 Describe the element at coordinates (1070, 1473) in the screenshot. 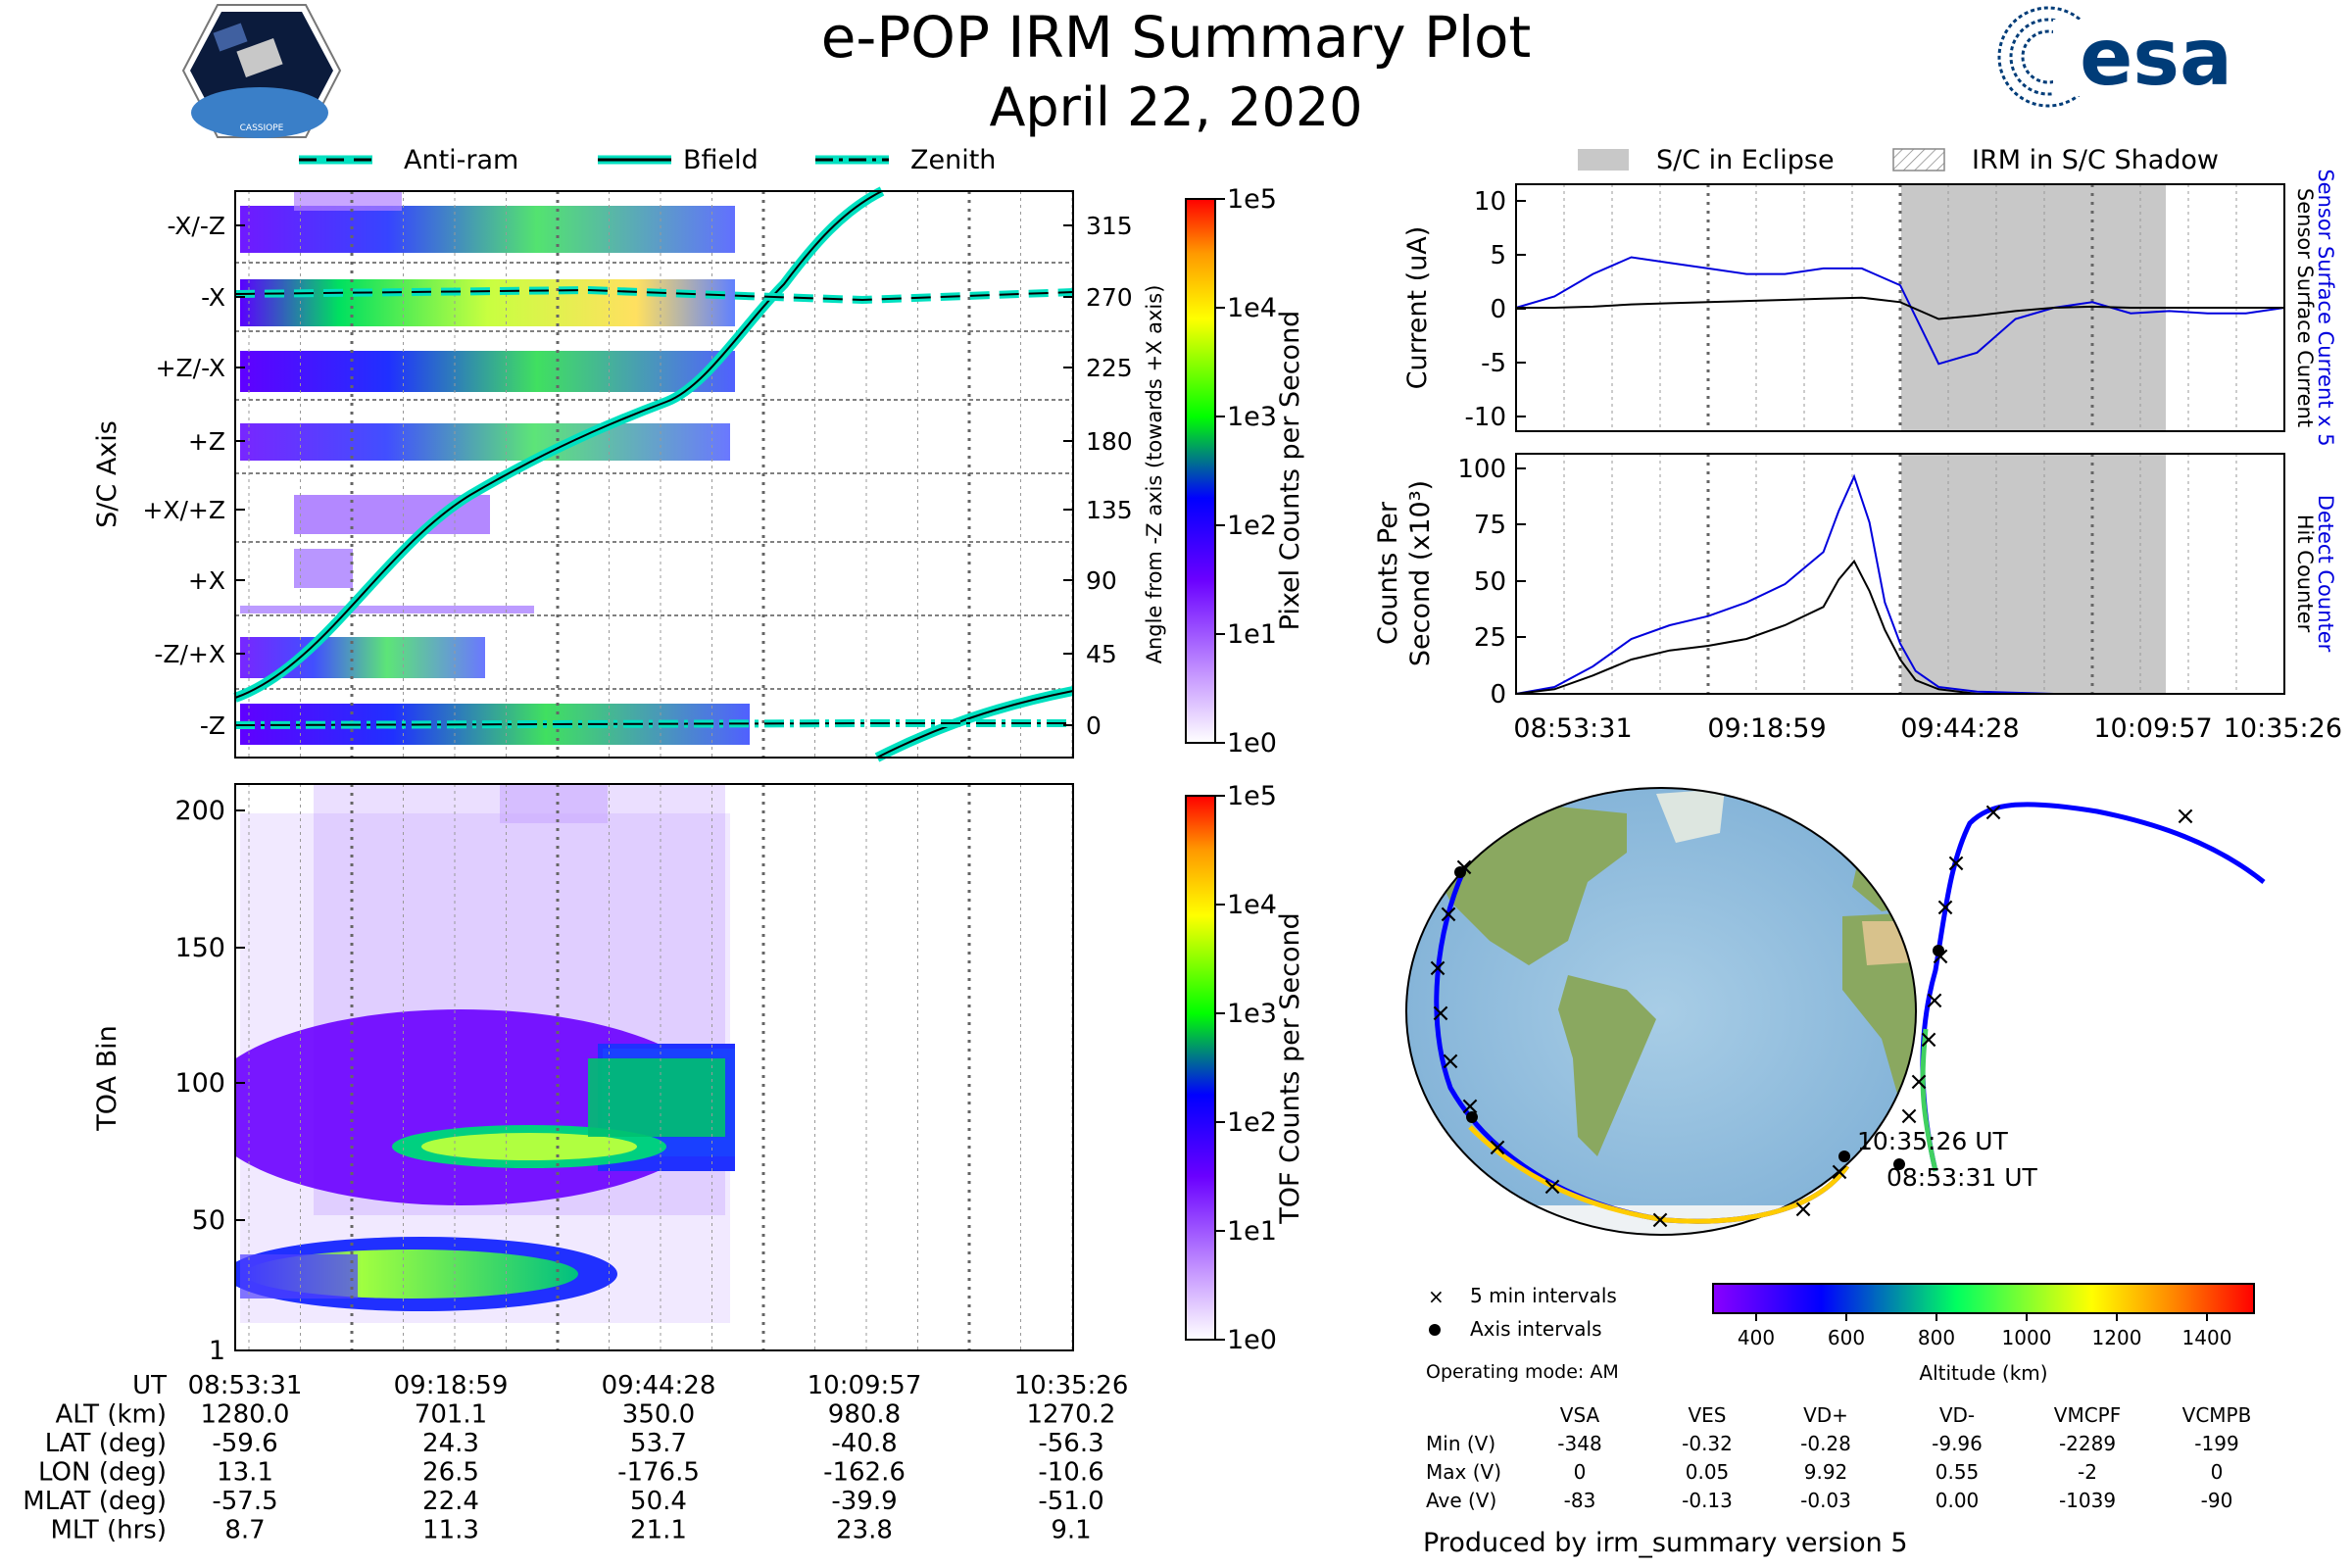

I see `ephemeris-cell: -10.6` at that location.